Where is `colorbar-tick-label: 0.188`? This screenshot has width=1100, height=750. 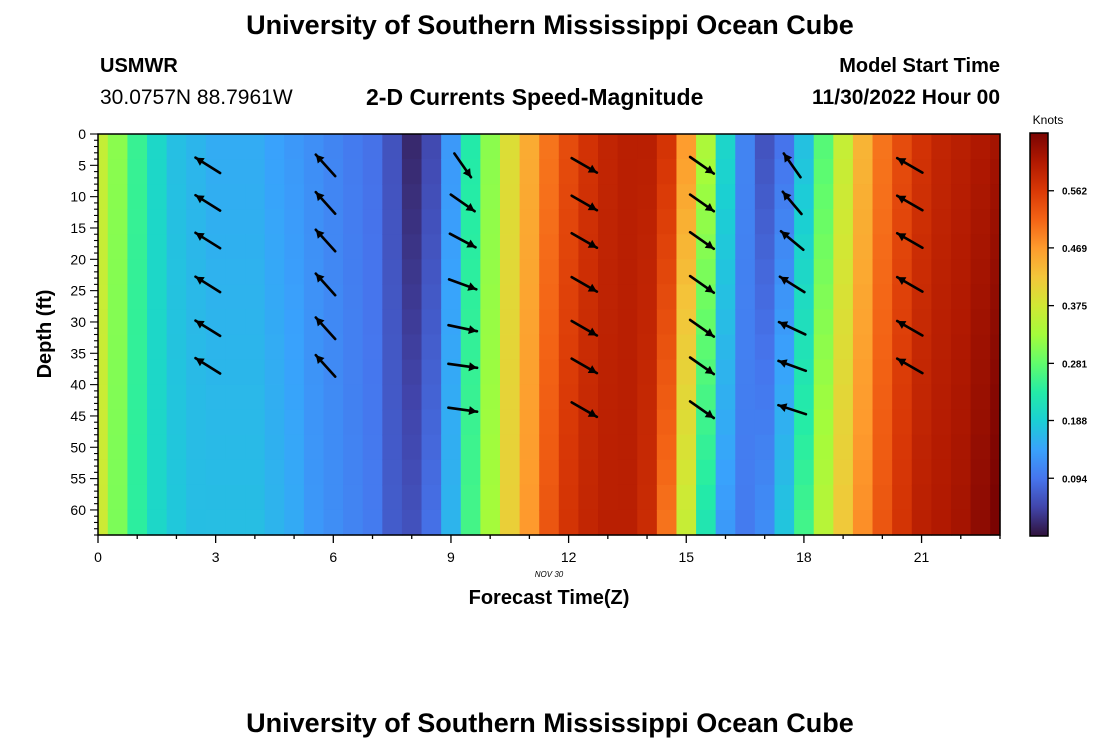 colorbar-tick-label: 0.188 is located at coordinates (1074, 422).